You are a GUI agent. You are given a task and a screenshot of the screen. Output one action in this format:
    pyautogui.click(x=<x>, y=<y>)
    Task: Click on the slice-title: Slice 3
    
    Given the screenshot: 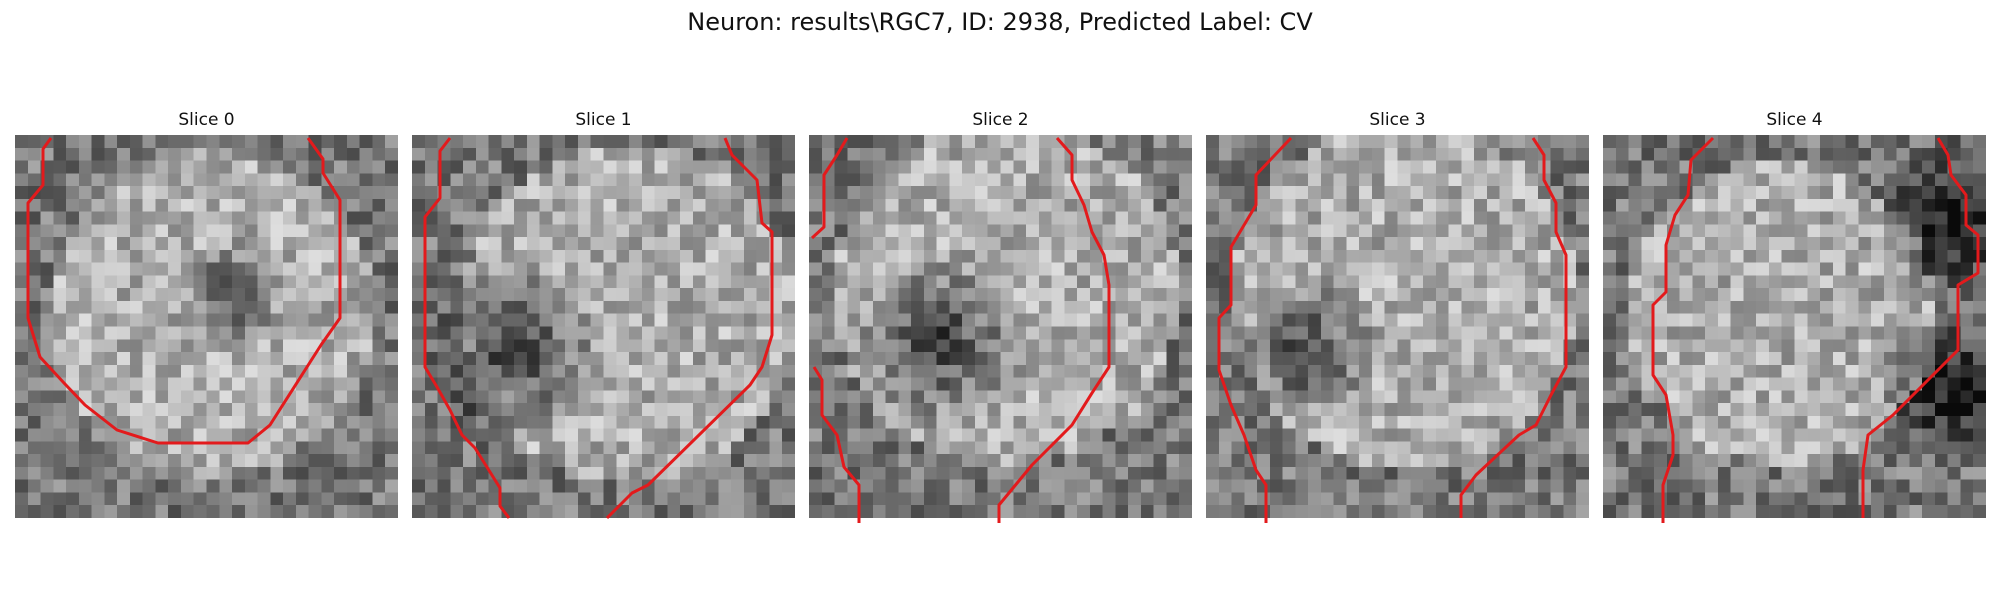 What is the action you would take?
    pyautogui.click(x=1397, y=120)
    